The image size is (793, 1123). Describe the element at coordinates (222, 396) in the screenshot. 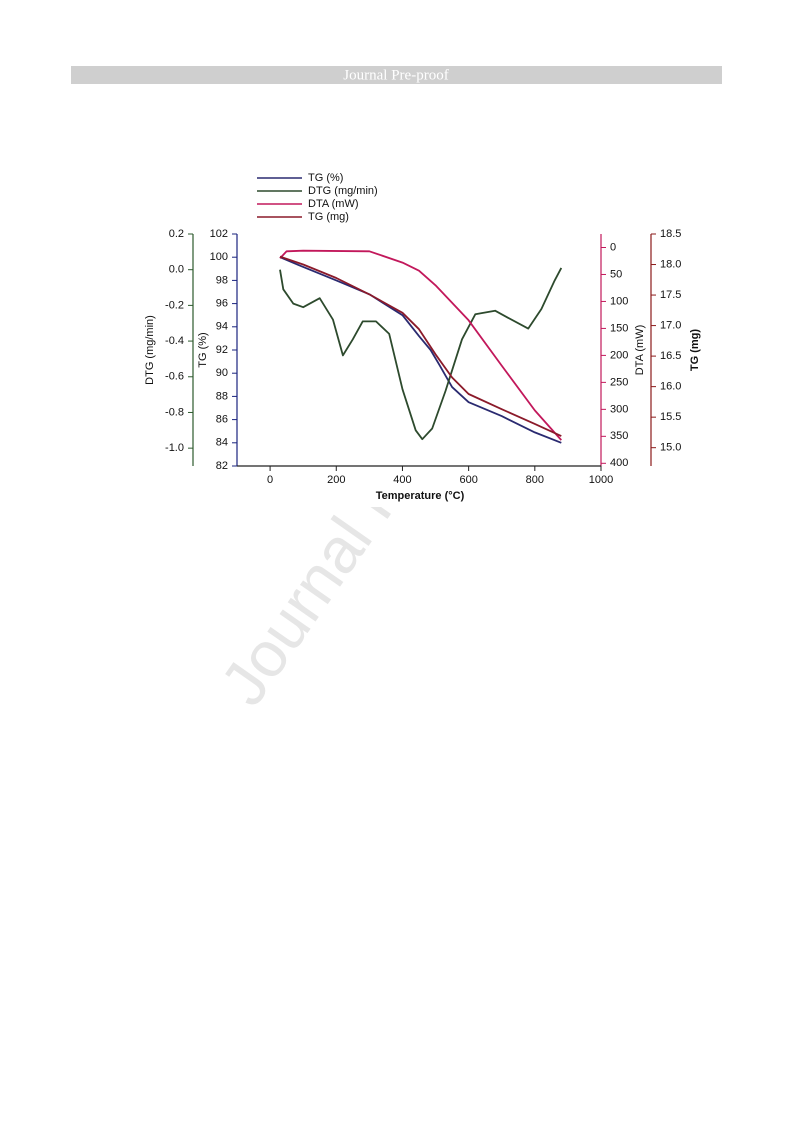

I see `y-tick-label: 88` at that location.